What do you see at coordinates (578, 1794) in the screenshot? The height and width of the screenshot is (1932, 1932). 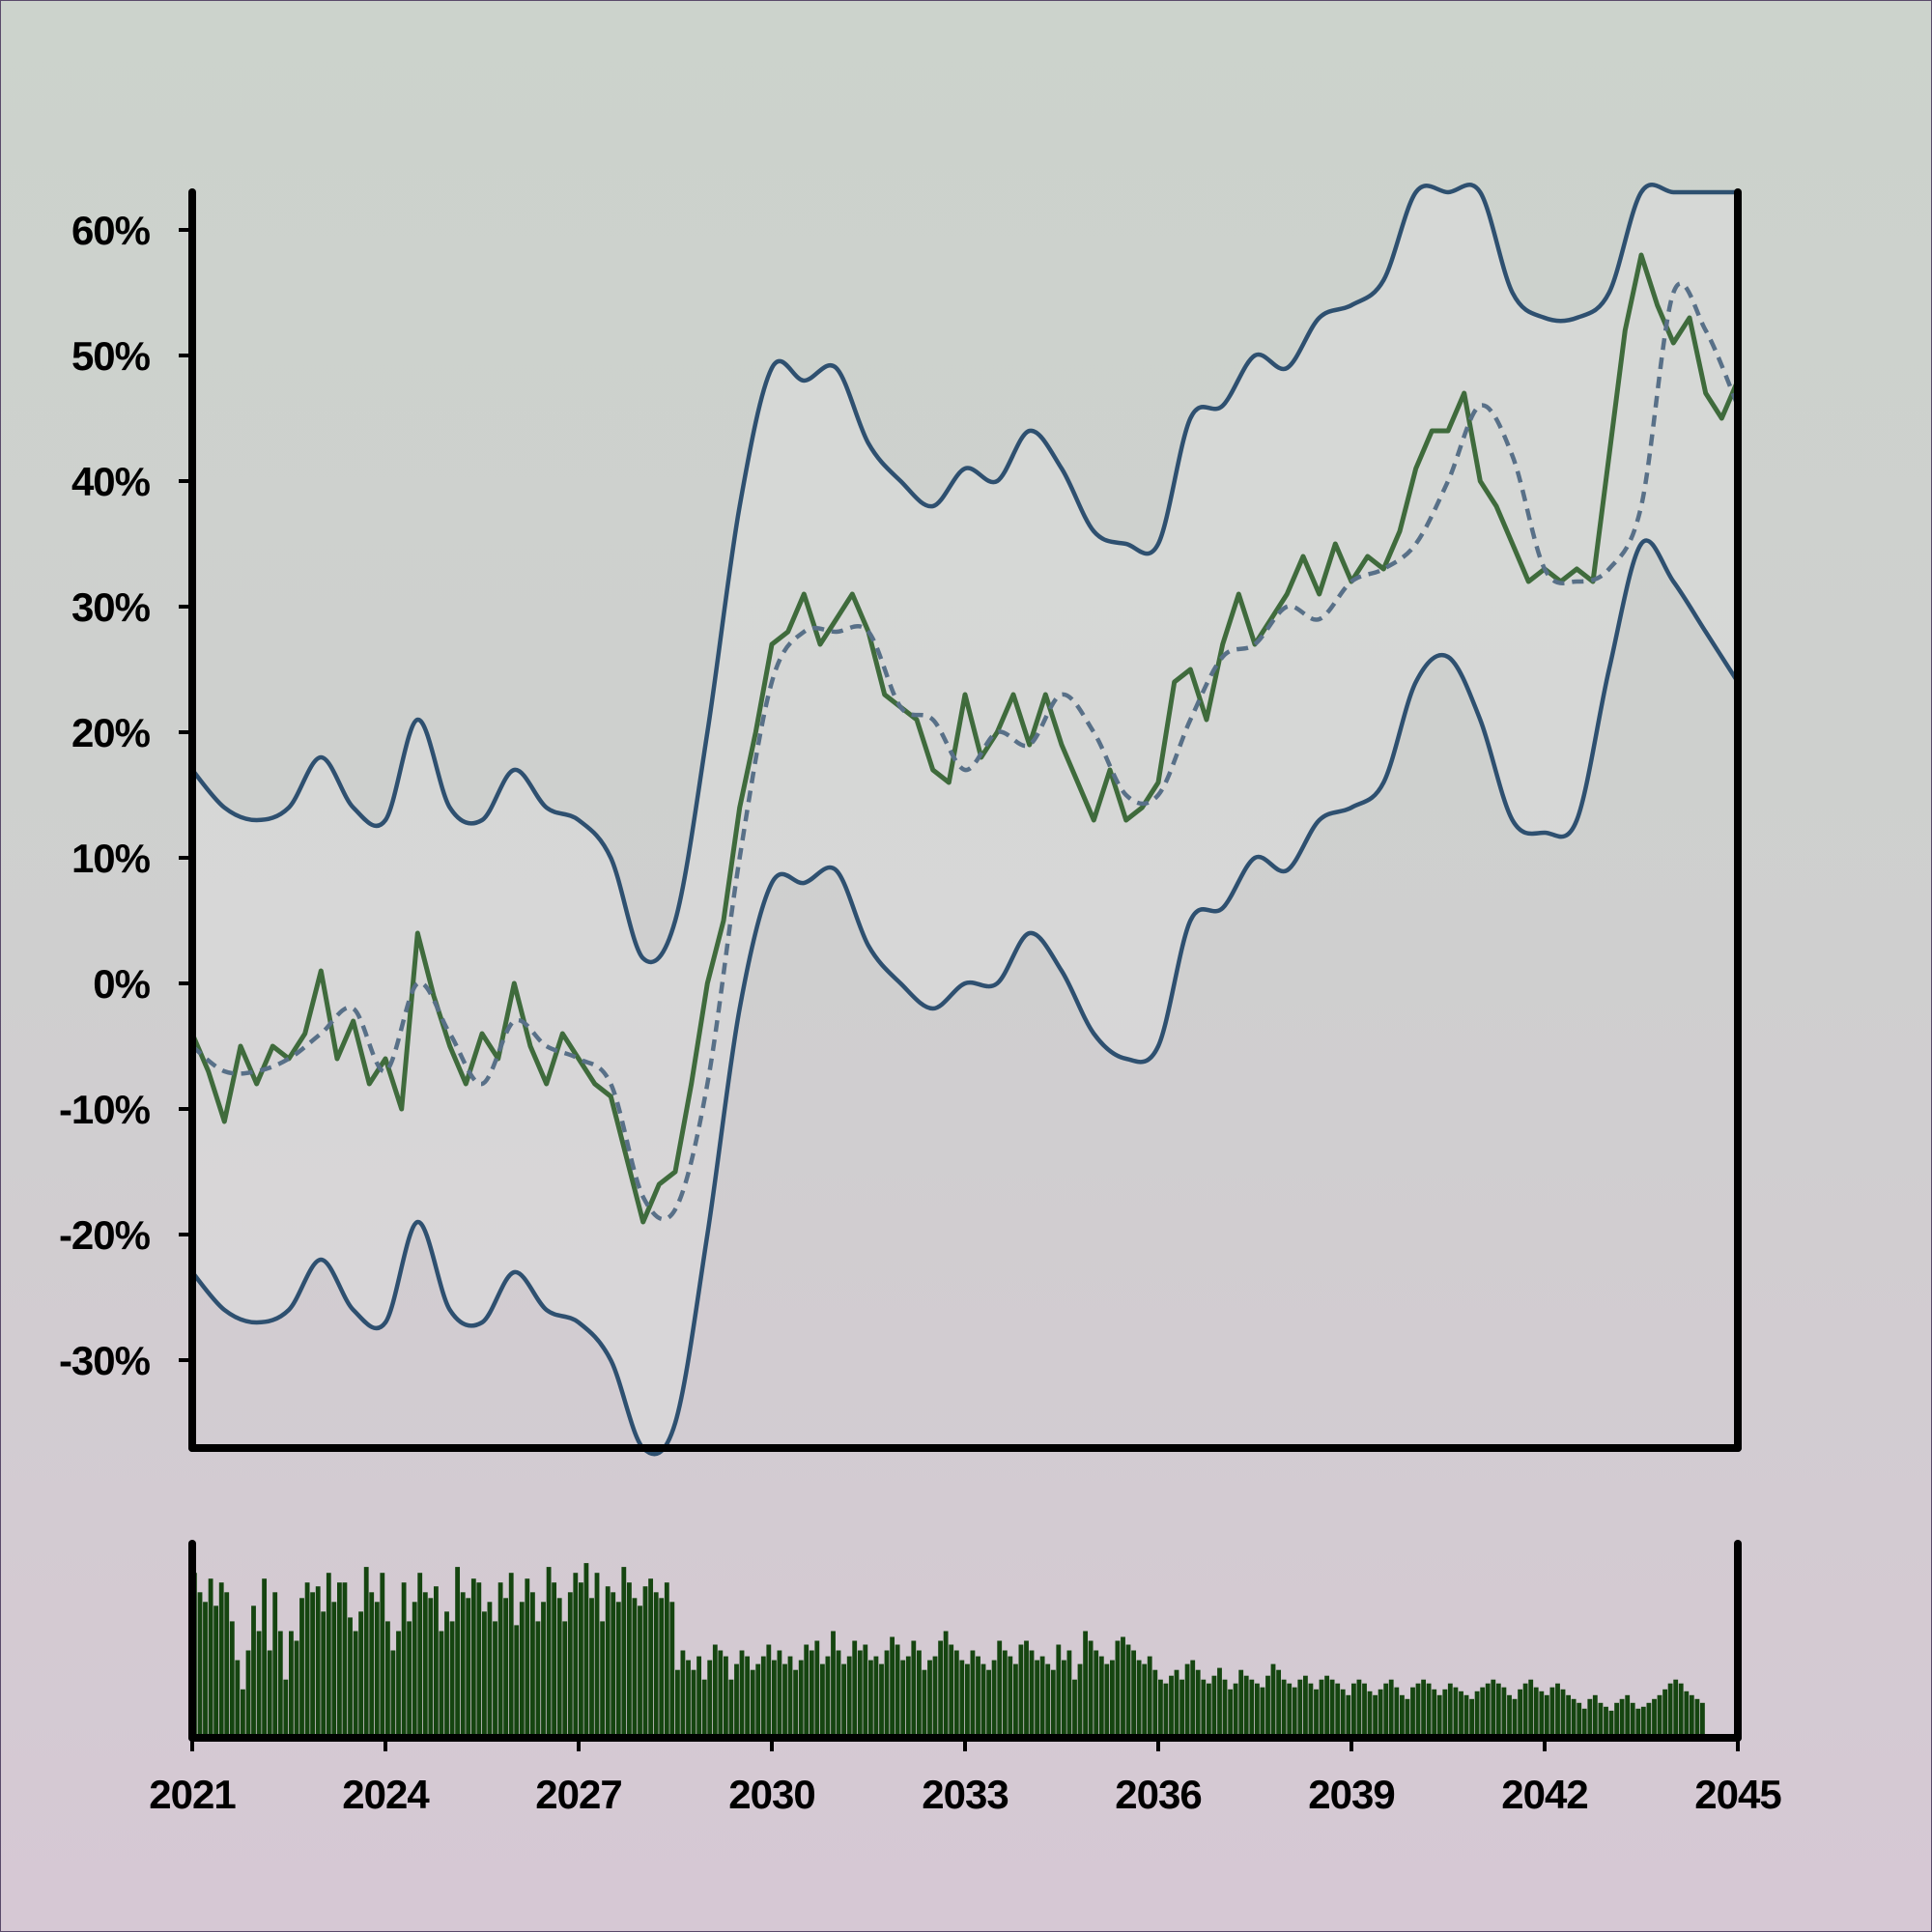 I see `x-tick-label: 2027` at bounding box center [578, 1794].